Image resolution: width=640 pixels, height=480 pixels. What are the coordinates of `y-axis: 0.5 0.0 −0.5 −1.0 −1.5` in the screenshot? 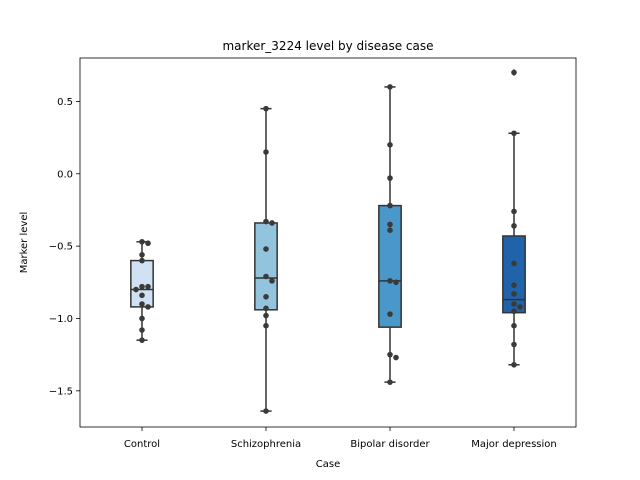 It's located at (64, 247).